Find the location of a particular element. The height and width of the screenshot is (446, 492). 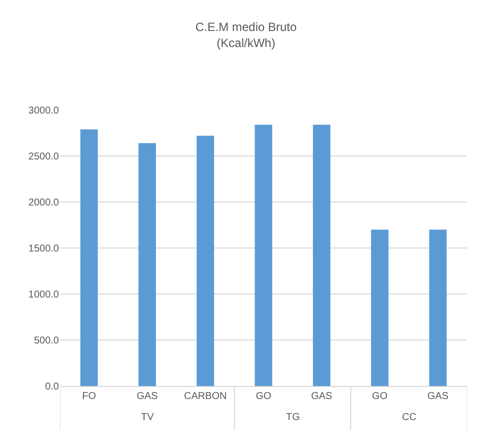

text: TV is located at coordinates (147, 417).